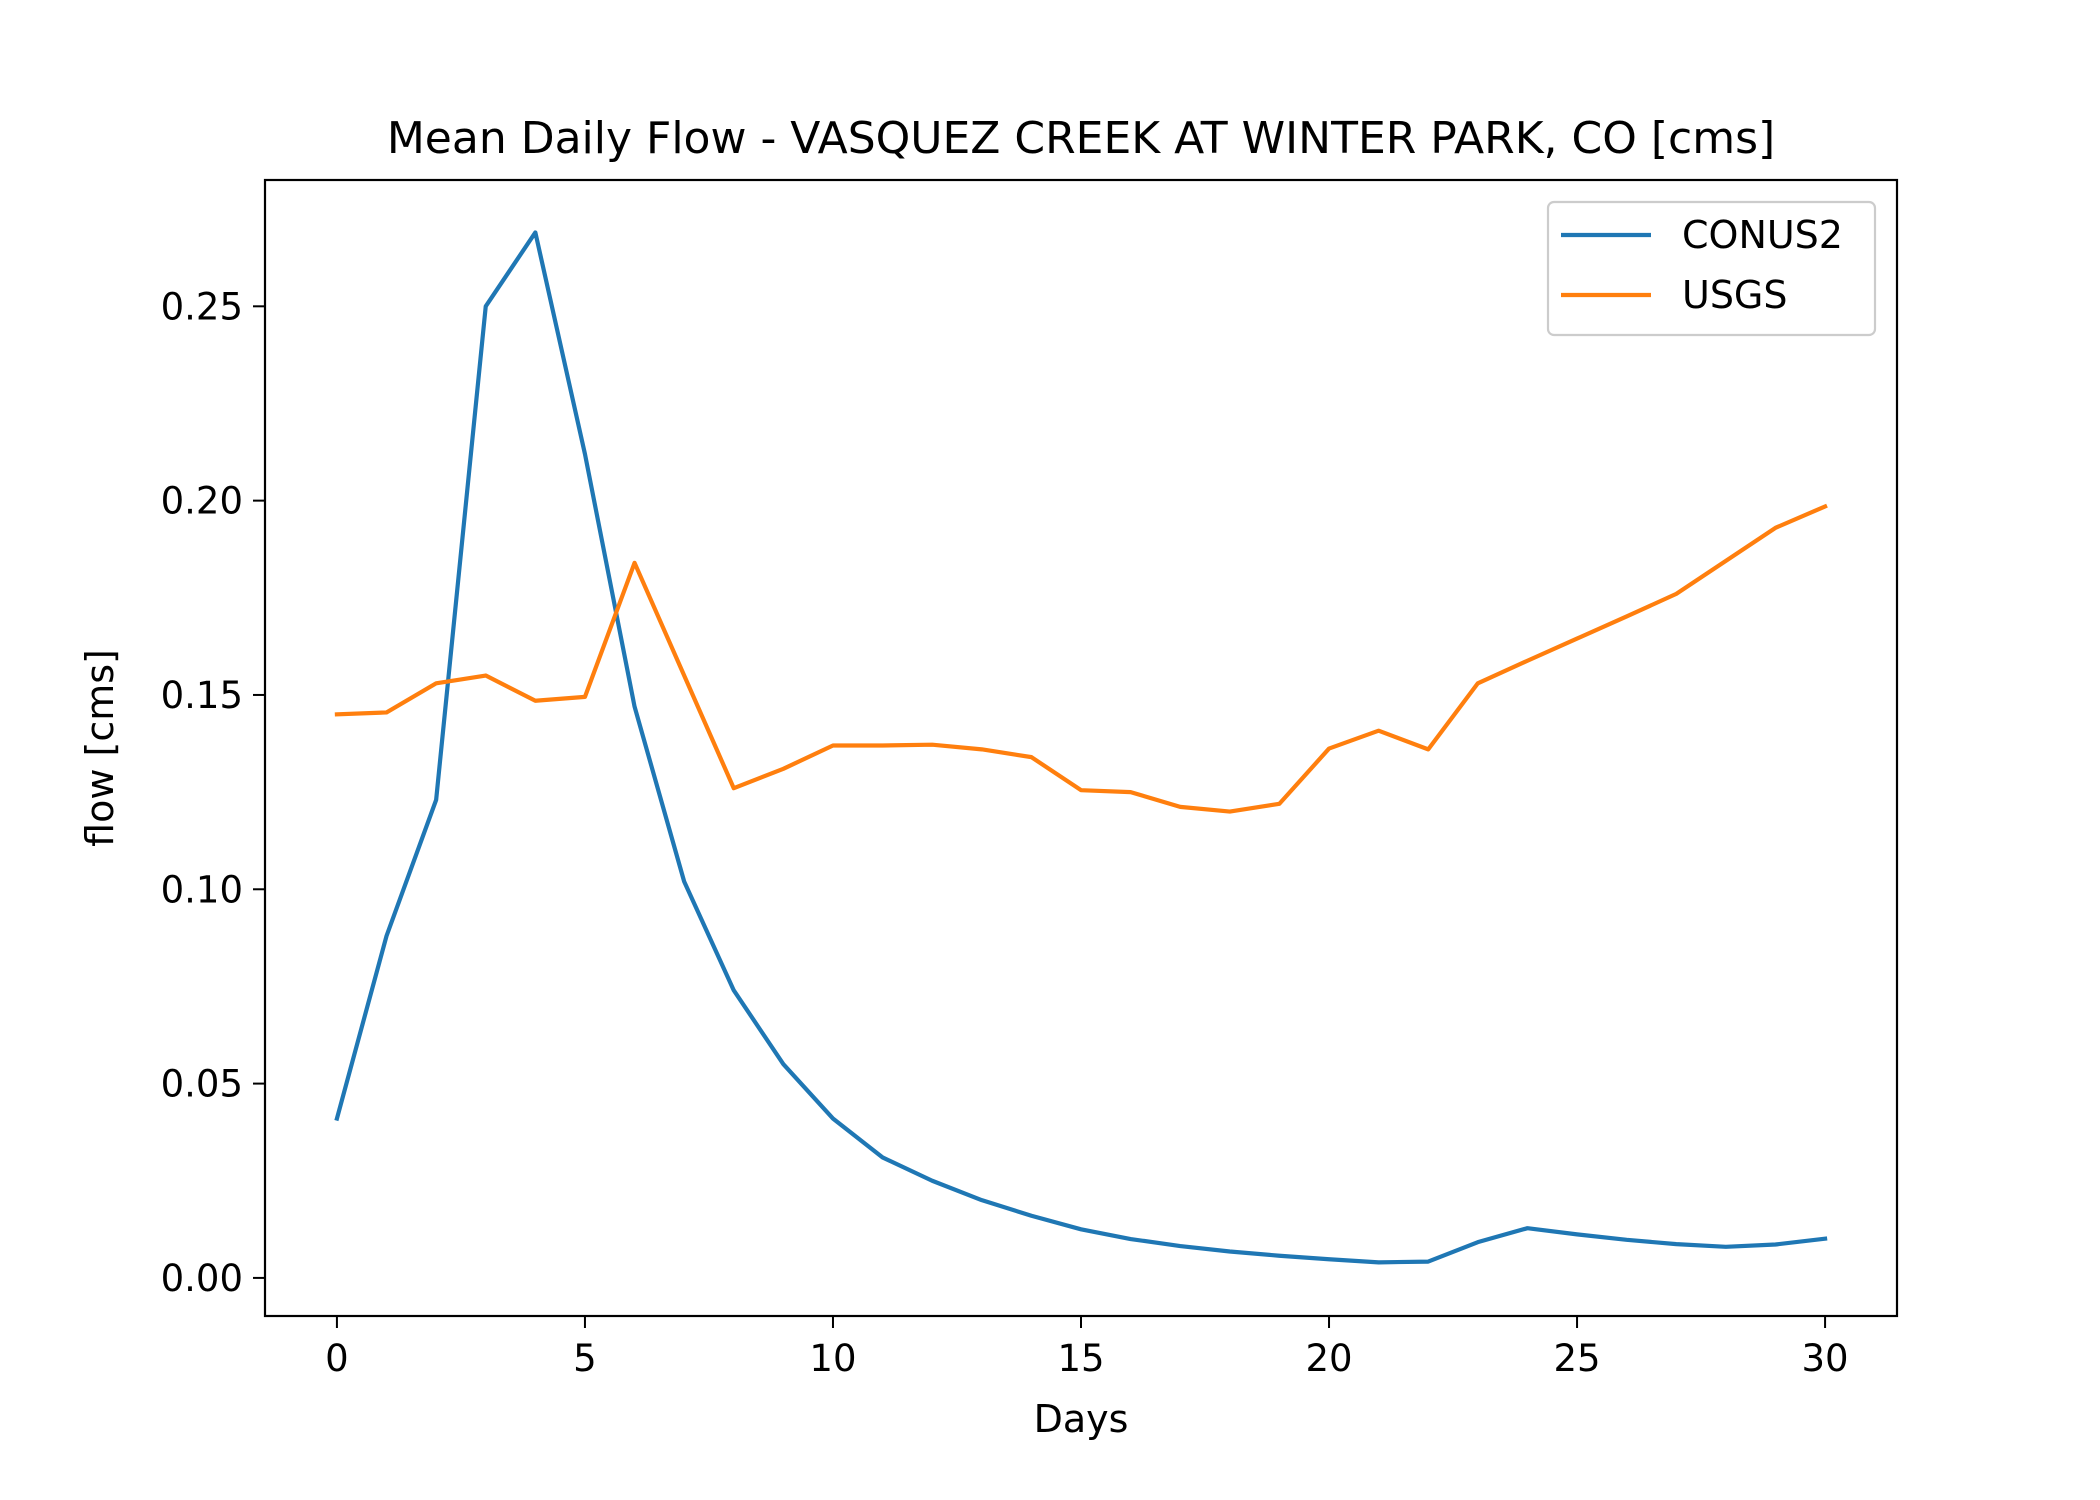 The width and height of the screenshot is (2100, 1500). What do you see at coordinates (1735, 295) in the screenshot?
I see `legend-label-usgs: USGS` at bounding box center [1735, 295].